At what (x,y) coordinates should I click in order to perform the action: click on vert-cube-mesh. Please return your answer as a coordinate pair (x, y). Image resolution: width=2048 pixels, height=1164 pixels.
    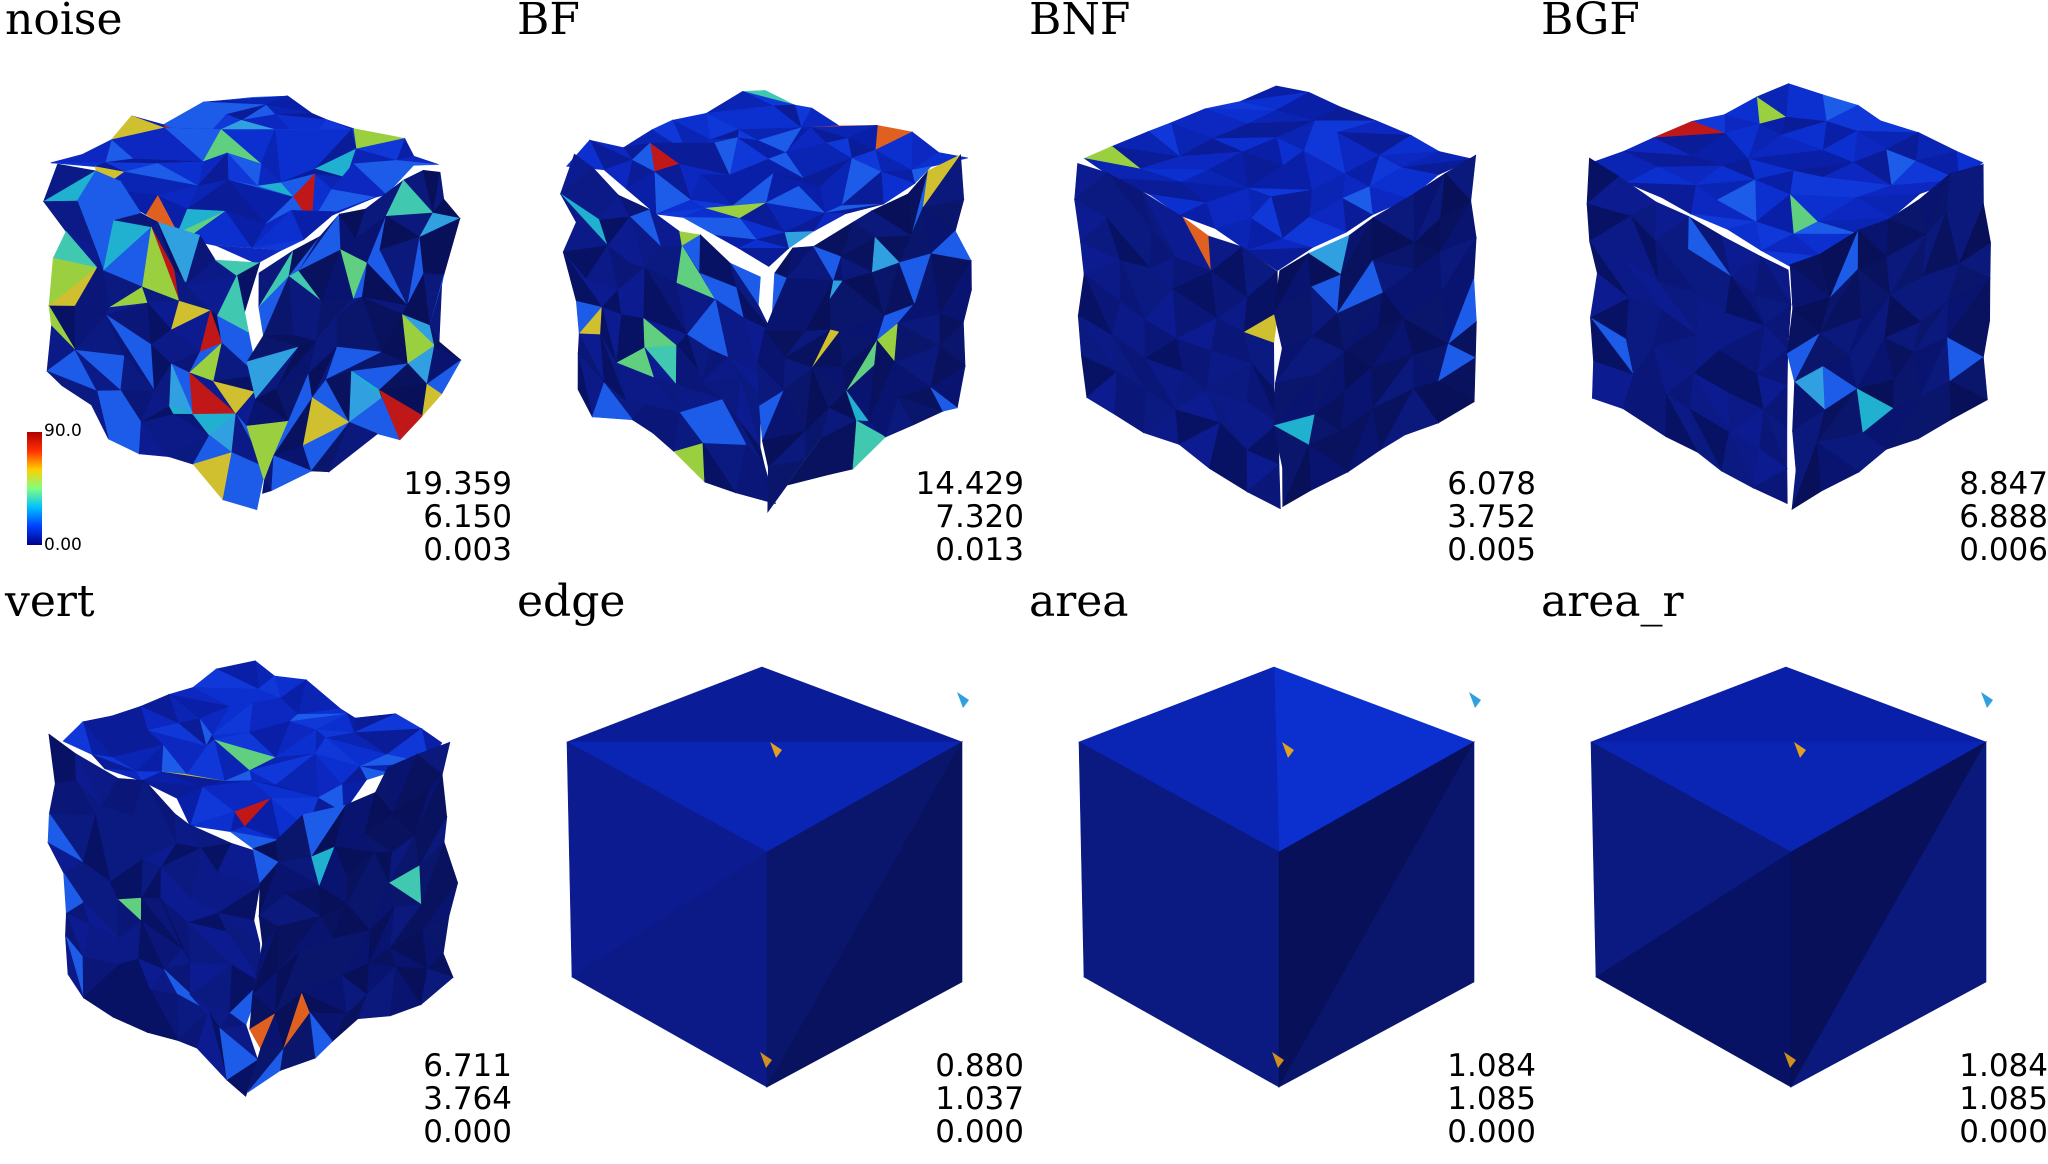
    Looking at the image, I should click on (253, 878).